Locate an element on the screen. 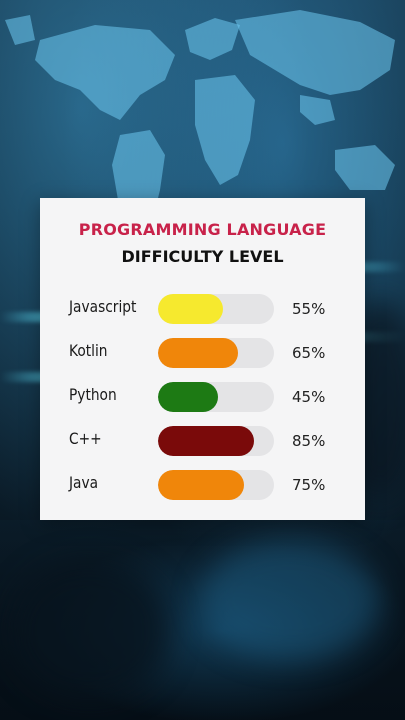 The height and width of the screenshot is (720, 405). difficulty-row: Javascript 55% is located at coordinates (202, 310).